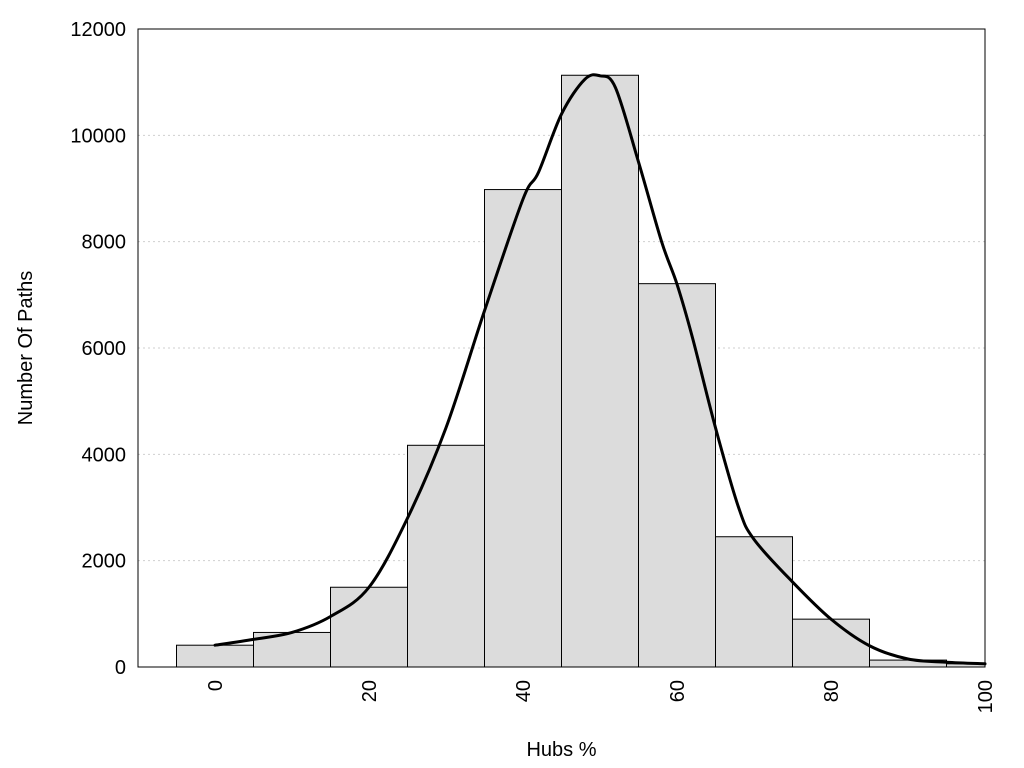  I want to click on x-tick-label: 0, so click(216, 685).